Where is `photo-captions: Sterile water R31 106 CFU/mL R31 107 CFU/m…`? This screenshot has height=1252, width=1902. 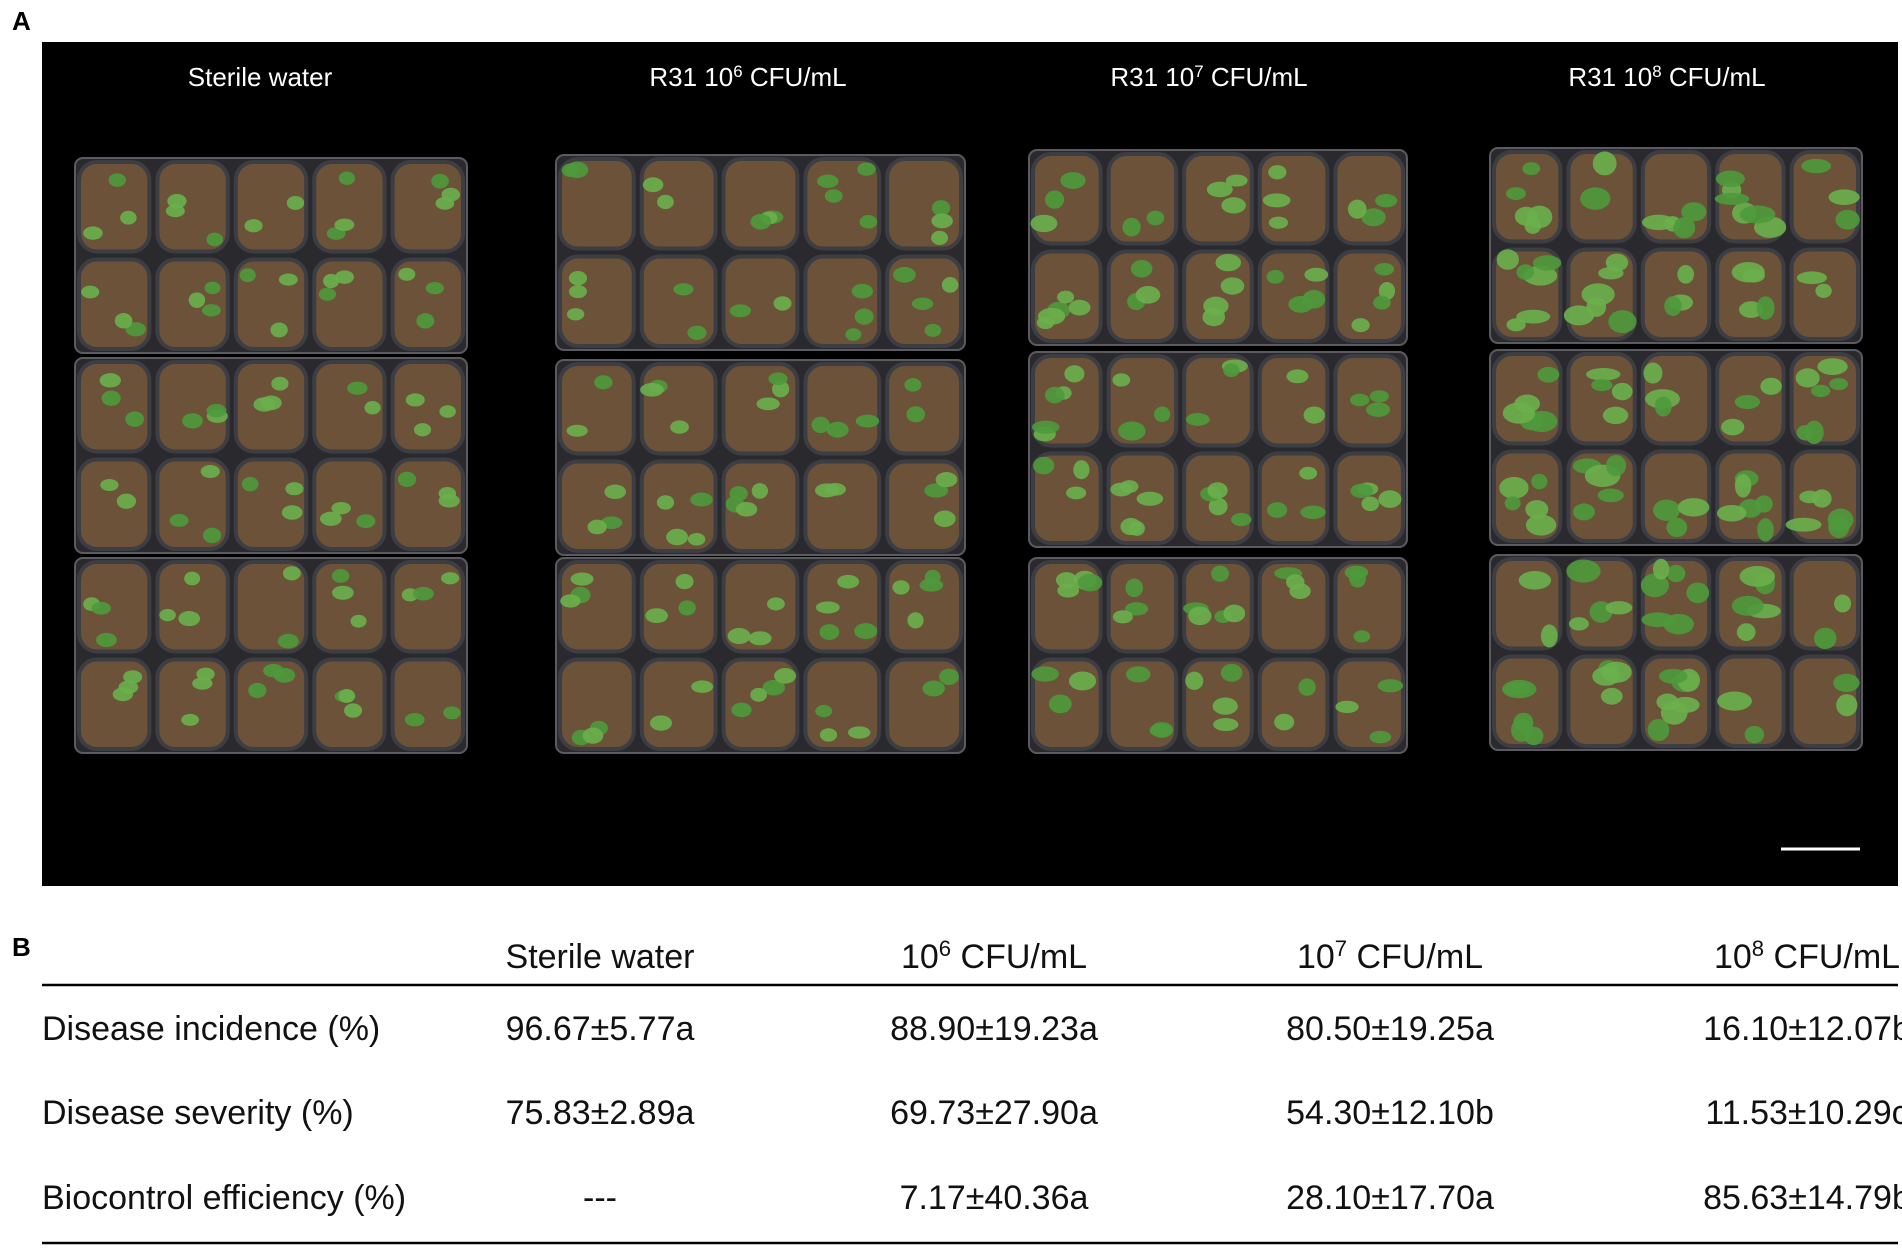 photo-captions: Sterile water R31 106 CFU/mL R31 107 CFU/m… is located at coordinates (977, 77).